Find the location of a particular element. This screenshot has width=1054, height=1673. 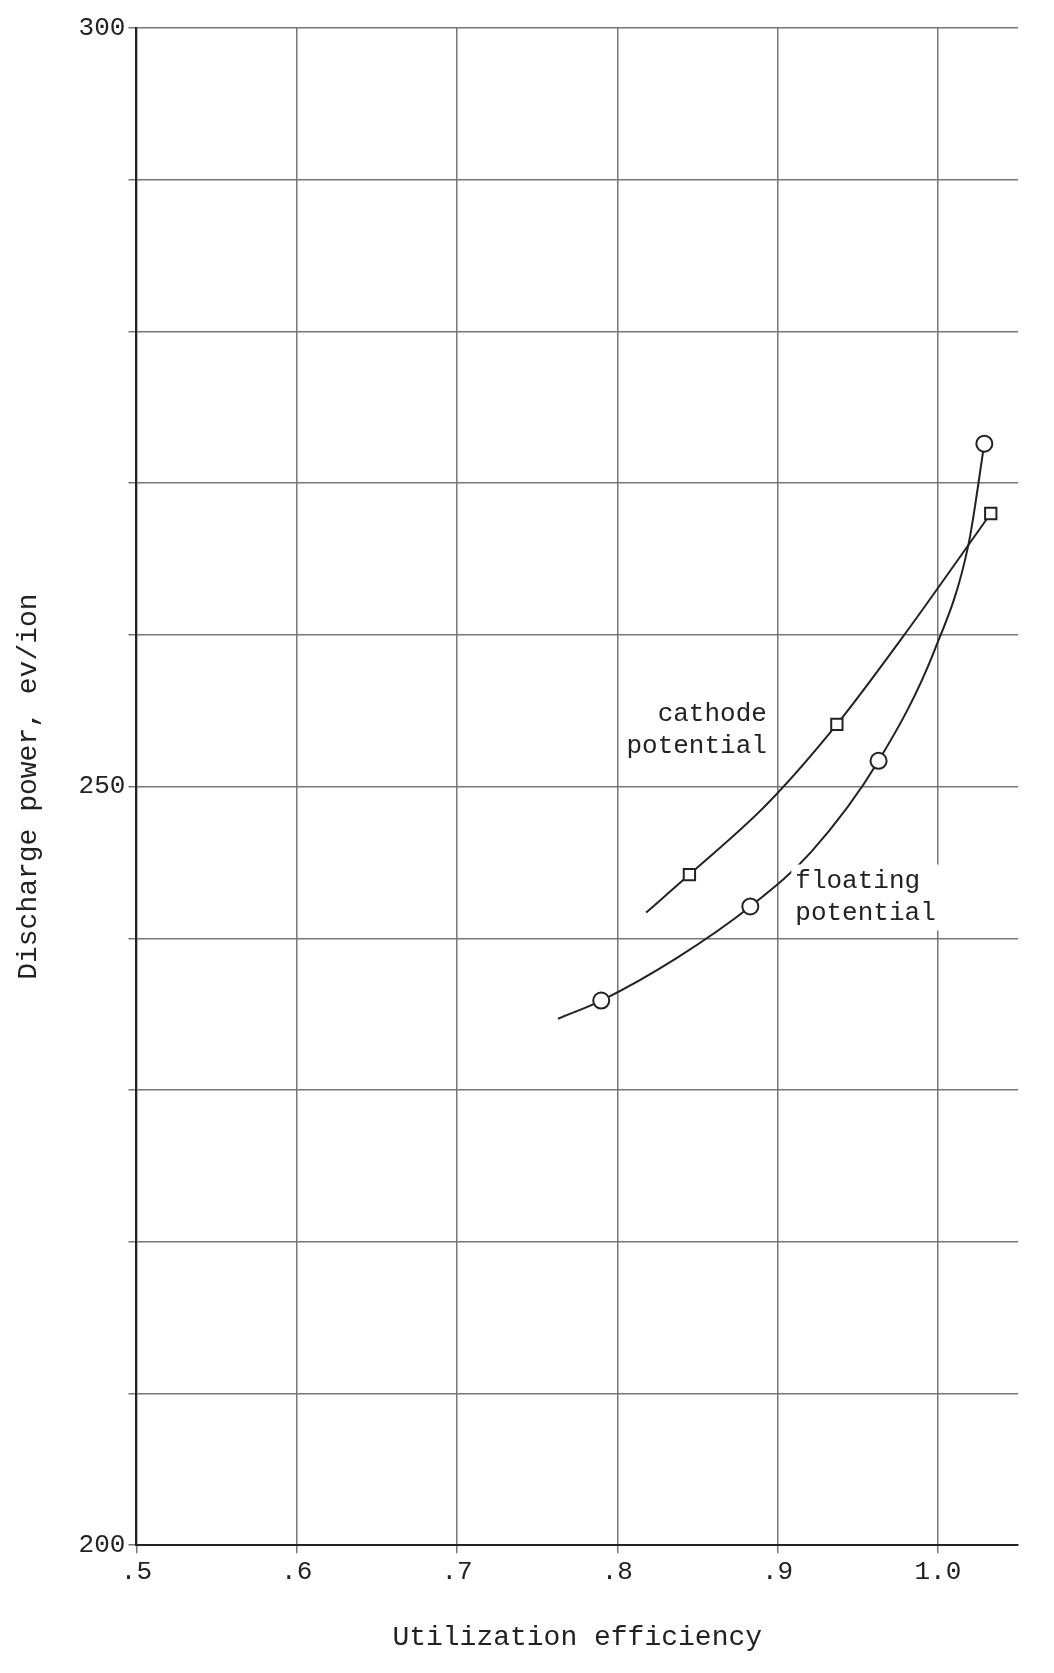

x-axis-title: Utilization efficiency is located at coordinates (577, 1637).